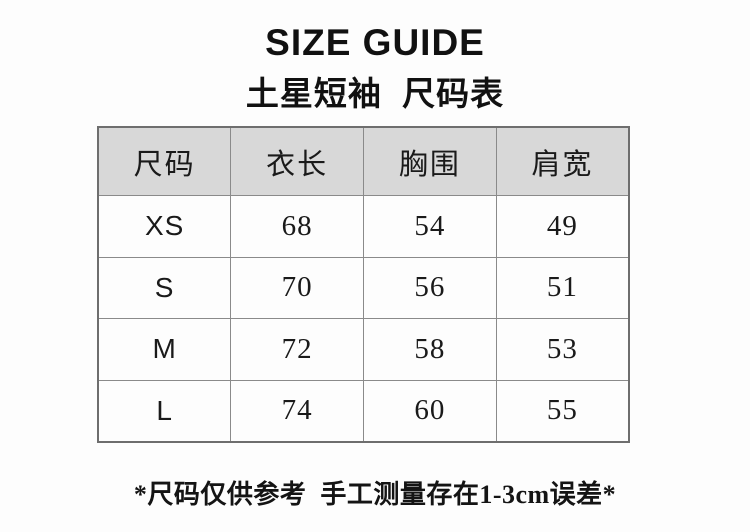  Describe the element at coordinates (375, 93) in the screenshot. I see `page-subtitle: 土星短袖 尺码表` at that location.